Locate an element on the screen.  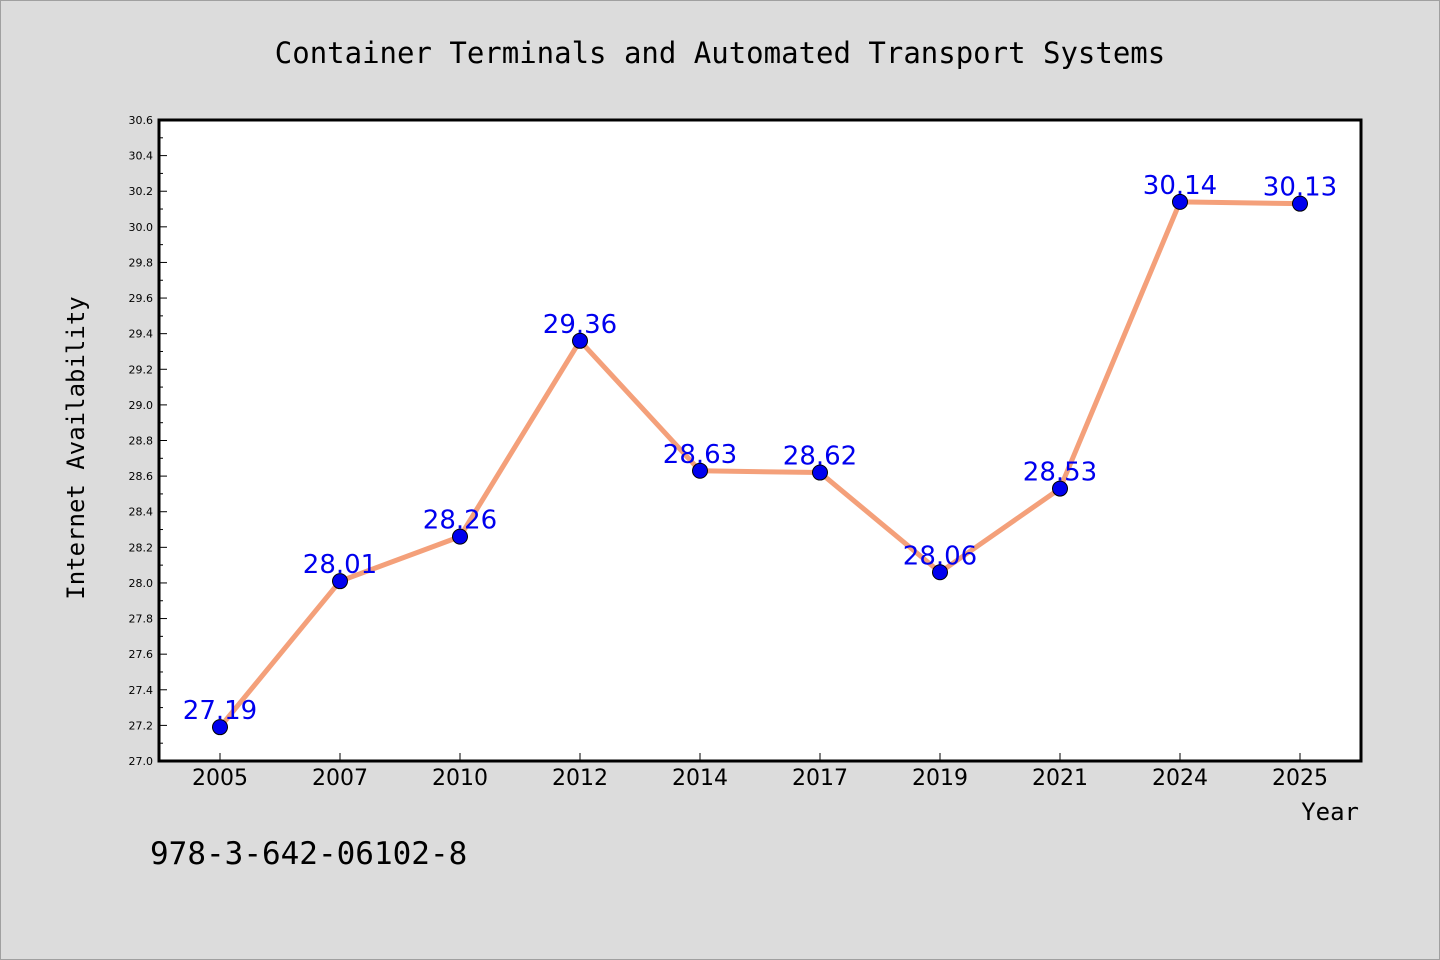
x-tick-label: 2012 is located at coordinates (580, 778).